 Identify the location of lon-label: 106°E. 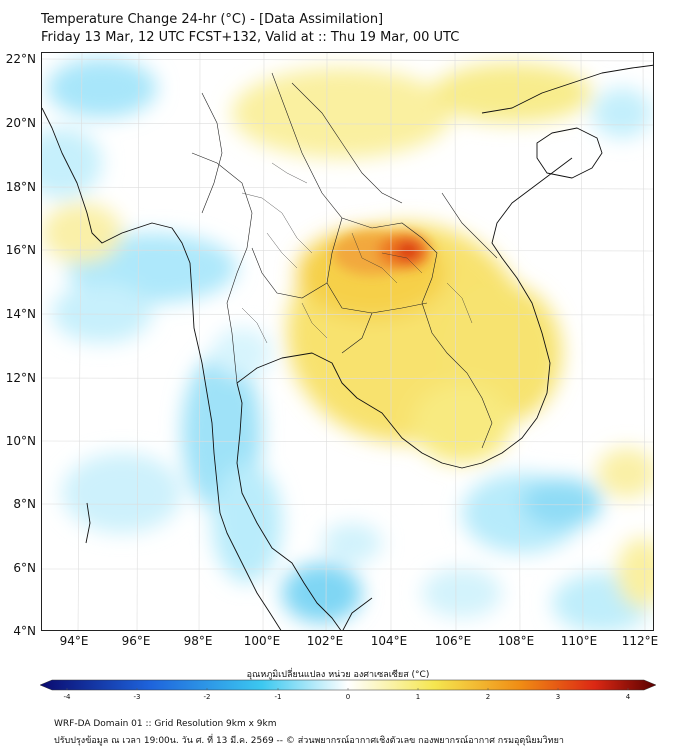
(453, 641).